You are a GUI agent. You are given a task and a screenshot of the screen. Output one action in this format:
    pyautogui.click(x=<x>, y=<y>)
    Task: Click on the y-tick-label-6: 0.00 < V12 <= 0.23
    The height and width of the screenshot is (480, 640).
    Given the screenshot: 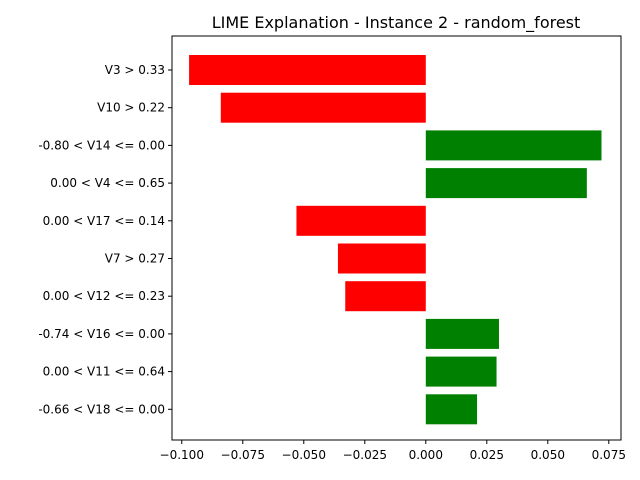 What is the action you would take?
    pyautogui.click(x=104, y=296)
    